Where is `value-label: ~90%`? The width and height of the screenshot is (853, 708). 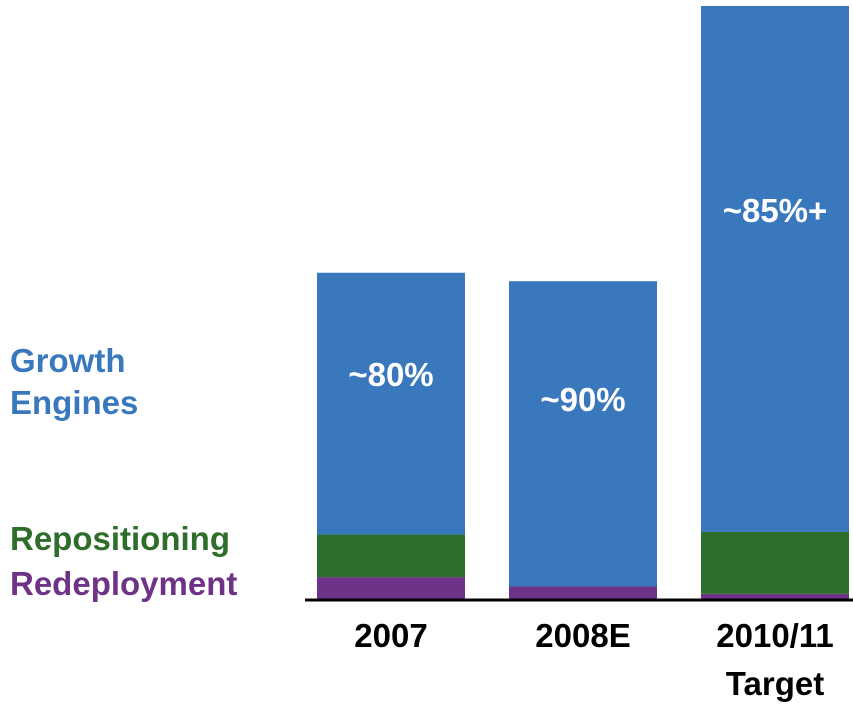 value-label: ~90% is located at coordinates (583, 400).